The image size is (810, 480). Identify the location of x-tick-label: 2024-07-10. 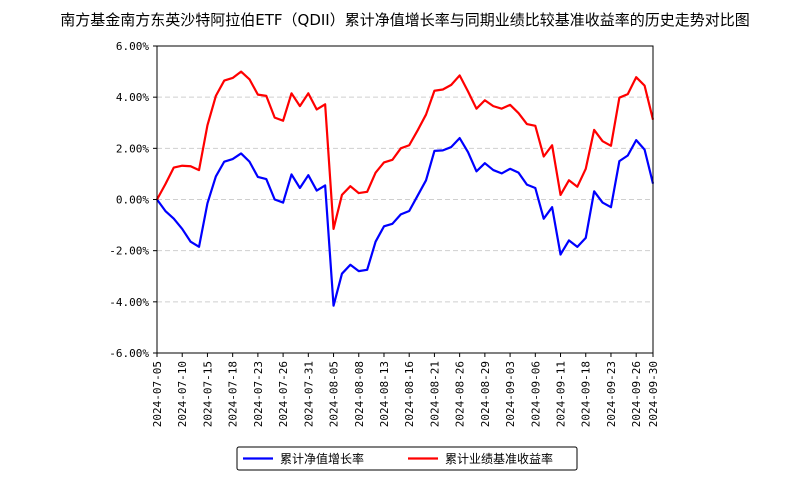
(182, 394).